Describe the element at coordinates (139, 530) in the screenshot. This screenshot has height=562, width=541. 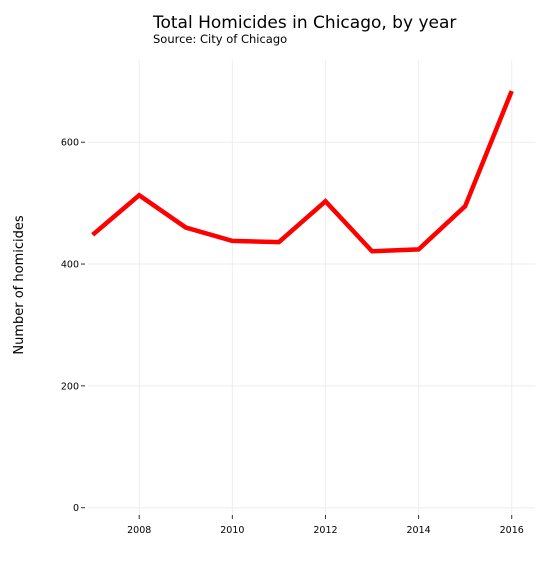
I see `x-tick-label: 2008` at that location.